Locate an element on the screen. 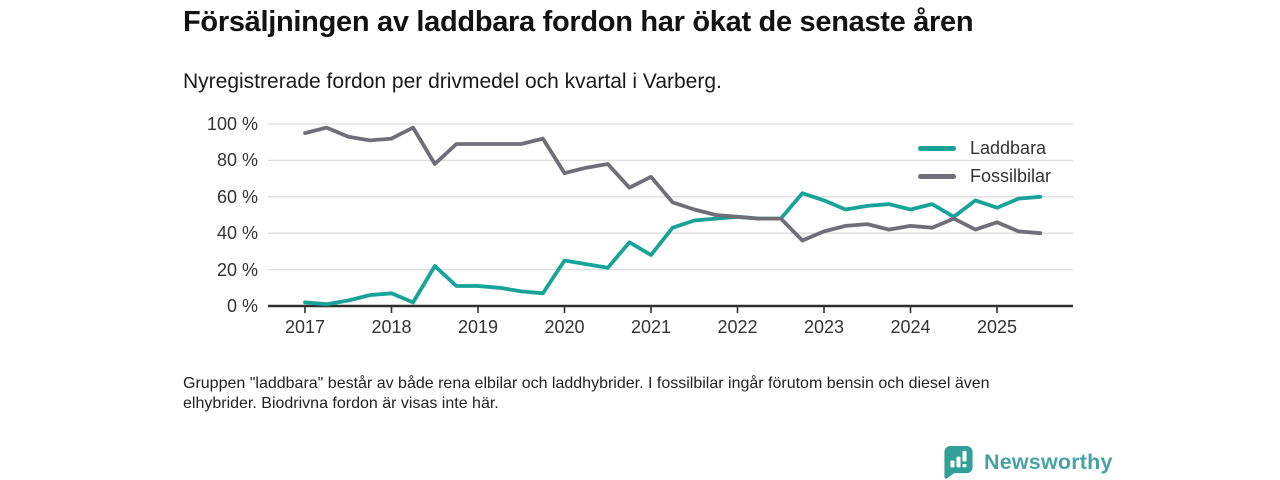  y-tick-label: 40 % is located at coordinates (237, 233).